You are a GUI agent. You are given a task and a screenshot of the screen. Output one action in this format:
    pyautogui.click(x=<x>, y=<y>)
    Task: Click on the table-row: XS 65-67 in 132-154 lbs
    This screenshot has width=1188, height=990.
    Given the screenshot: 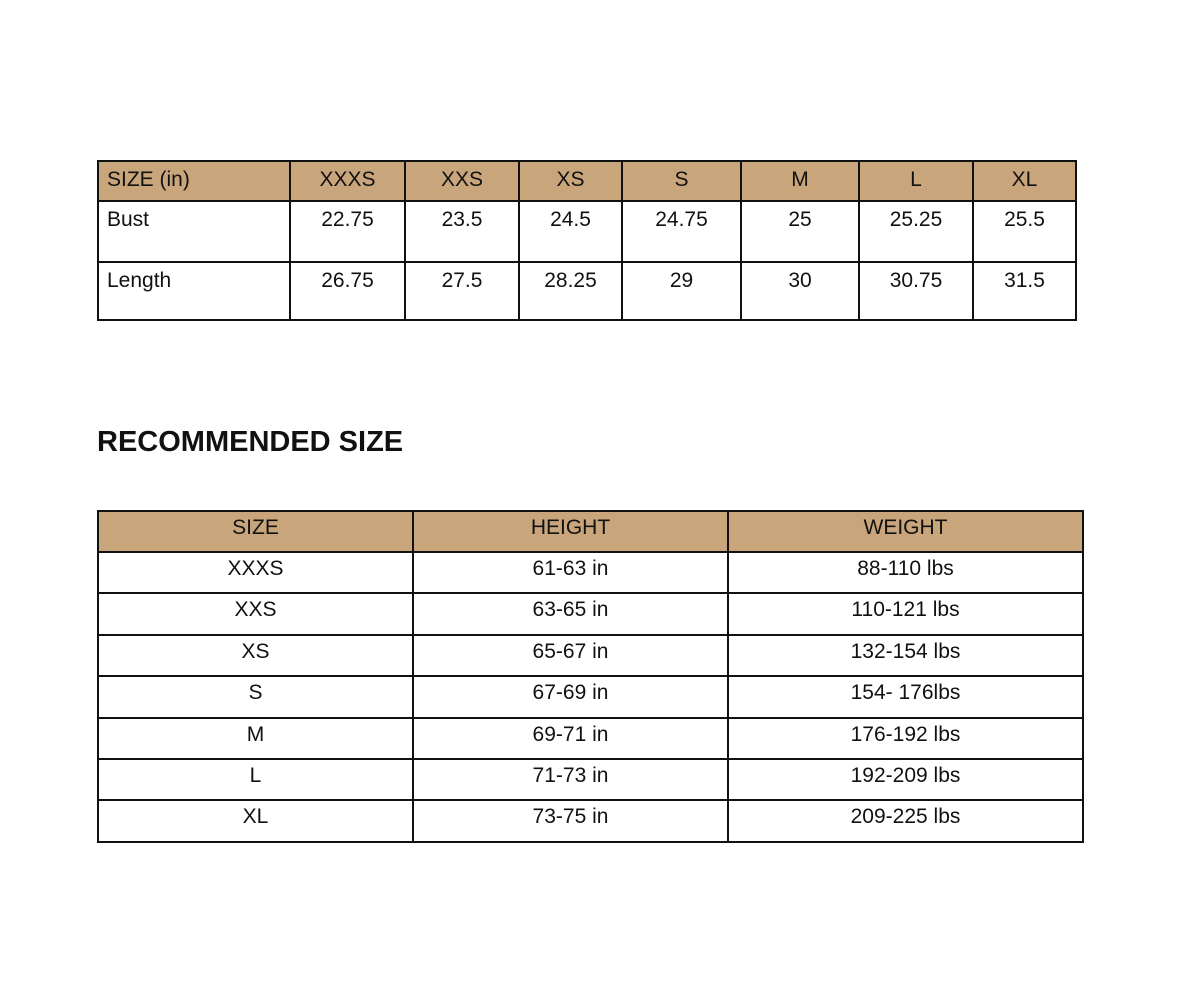 What is the action you would take?
    pyautogui.click(x=590, y=655)
    